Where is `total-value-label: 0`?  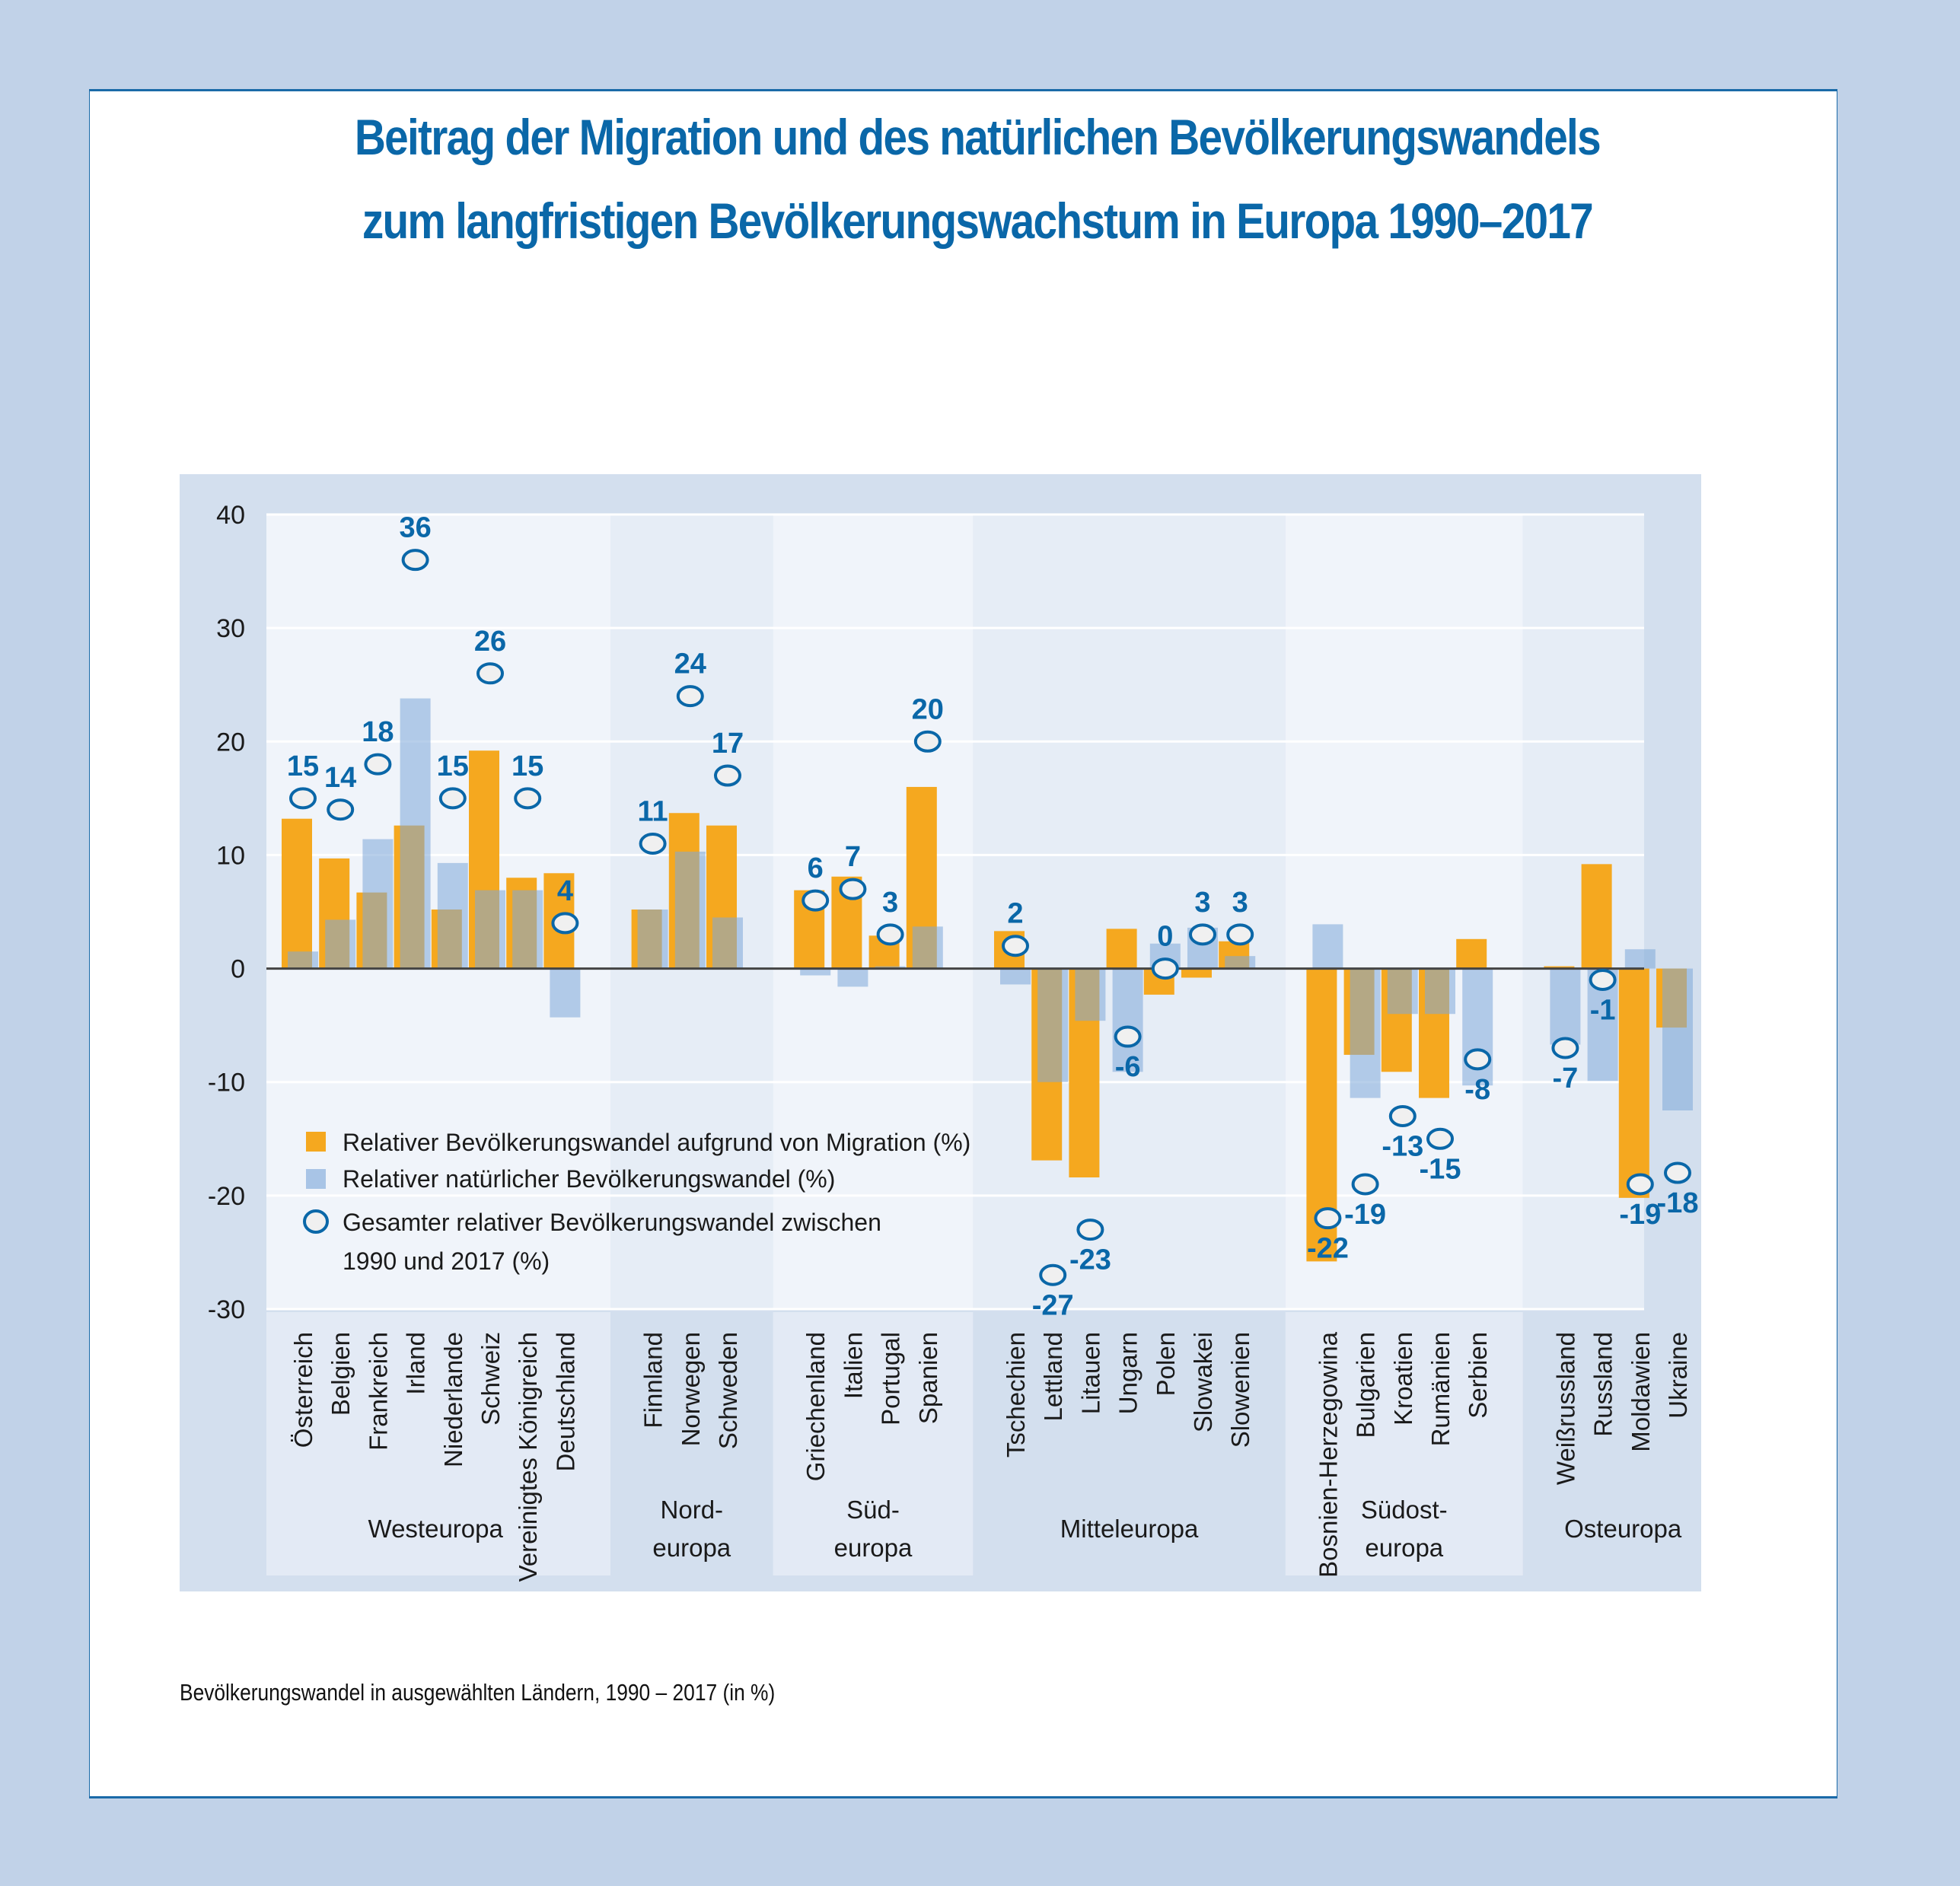
total-value-label: 0 is located at coordinates (1165, 937).